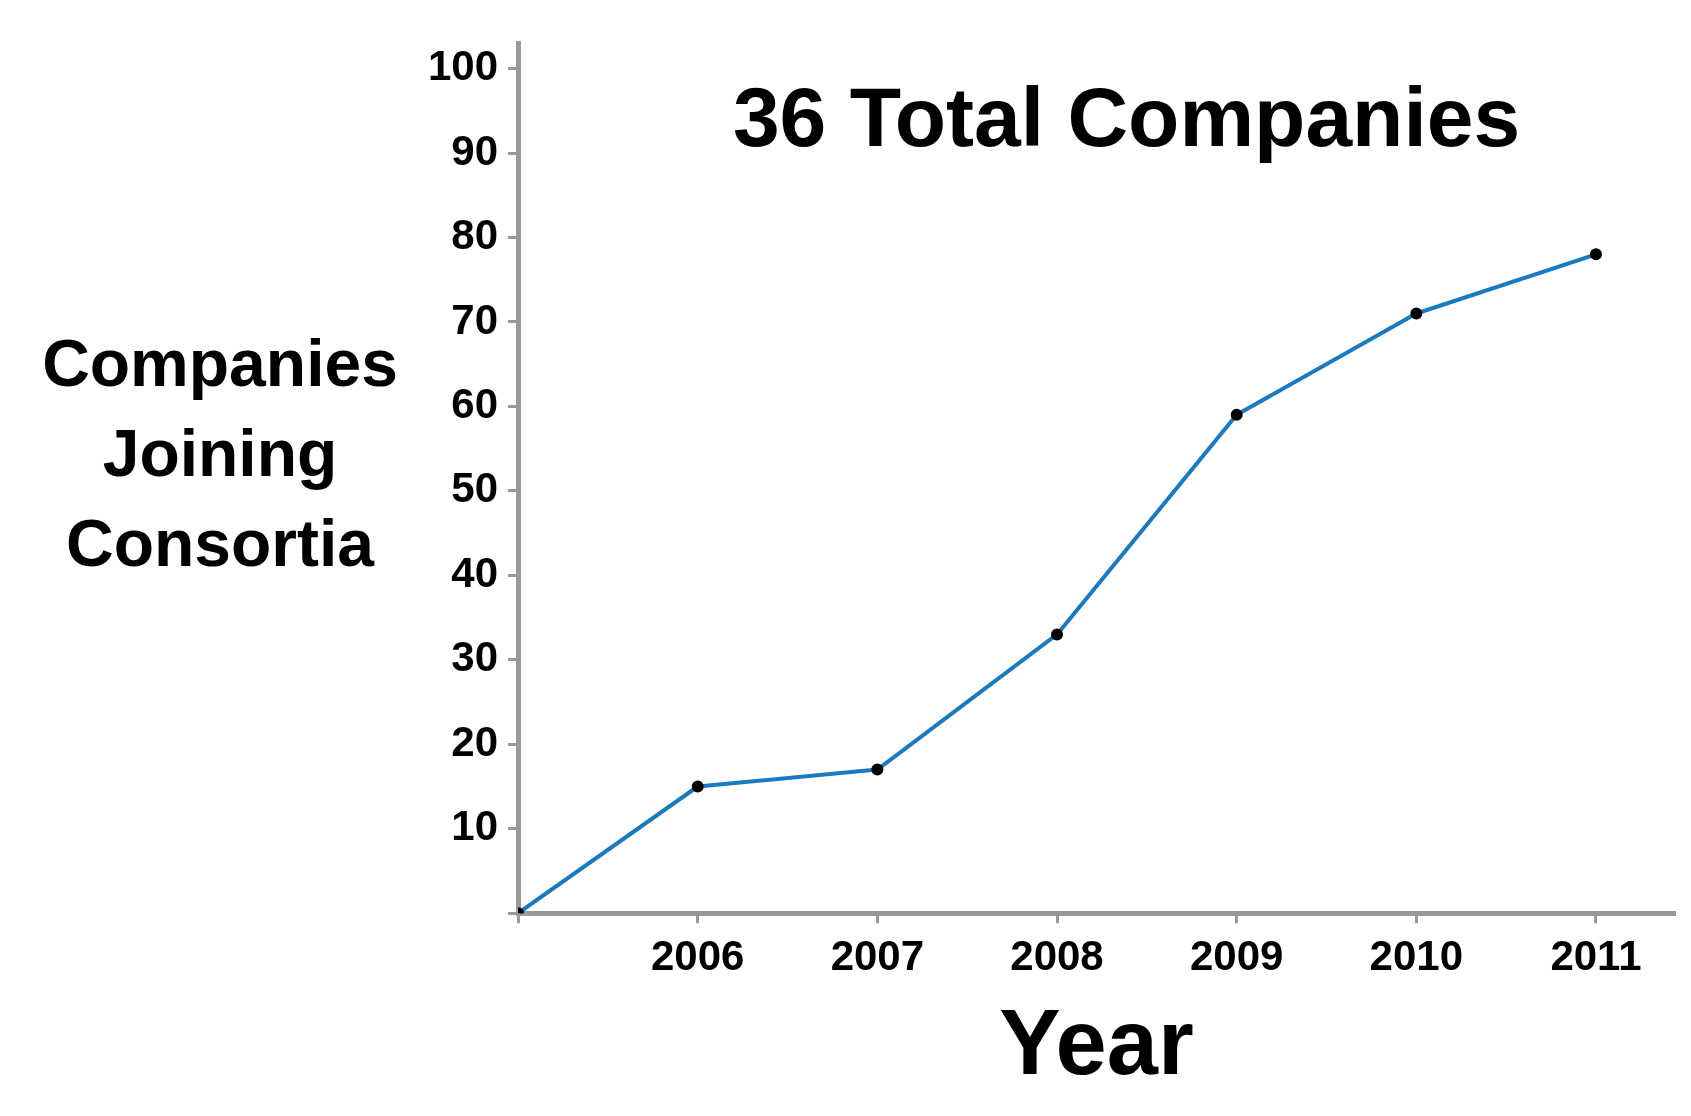 The image size is (1691, 1116). What do you see at coordinates (1096, 1042) in the screenshot?
I see `x-axis-title: Year` at bounding box center [1096, 1042].